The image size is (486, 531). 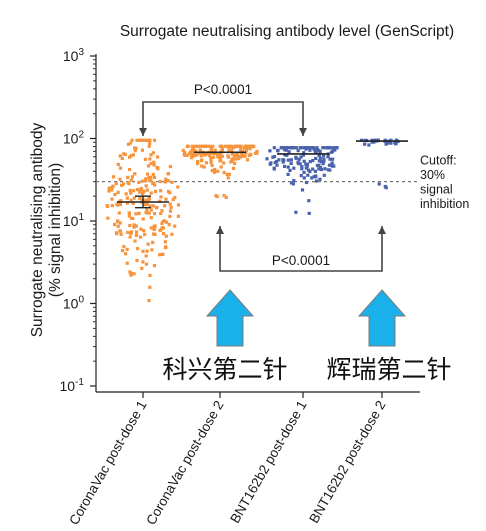 What do you see at coordinates (71, 304) in the screenshot?
I see `y-tick-base: 10` at bounding box center [71, 304].